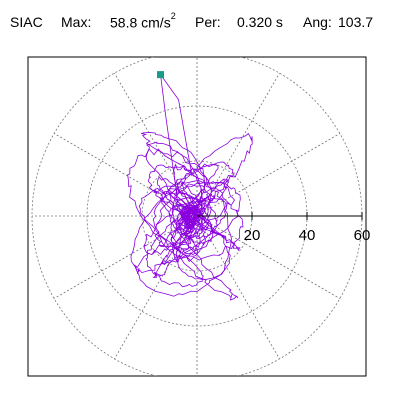 This screenshot has width=400, height=400. What do you see at coordinates (252, 235) in the screenshot?
I see `radial-tick-label-20: 20` at bounding box center [252, 235].